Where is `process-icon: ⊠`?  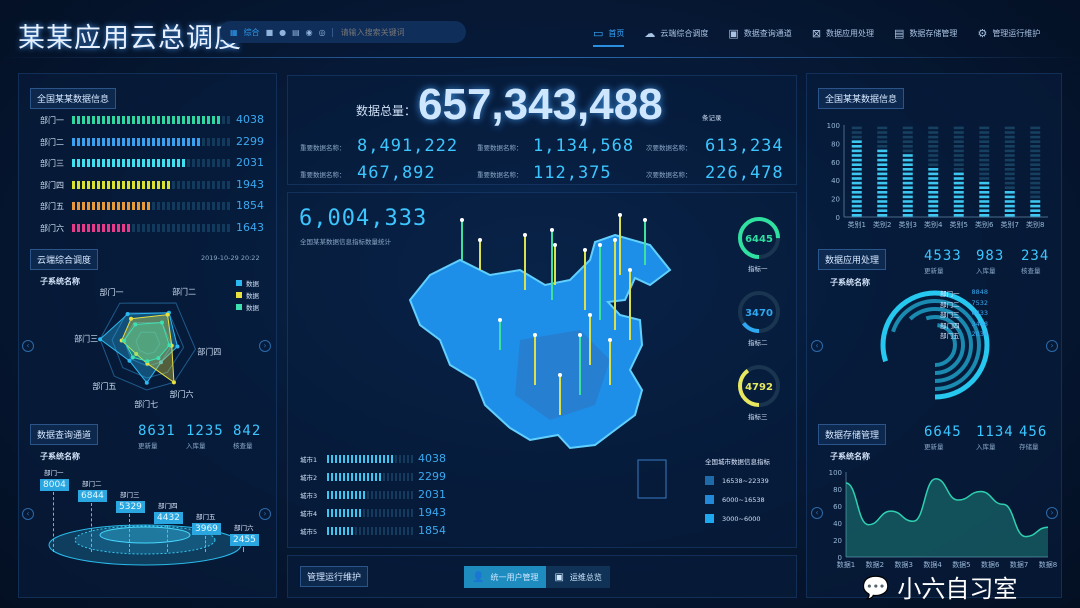 process-icon: ⊠ is located at coordinates (816, 33).